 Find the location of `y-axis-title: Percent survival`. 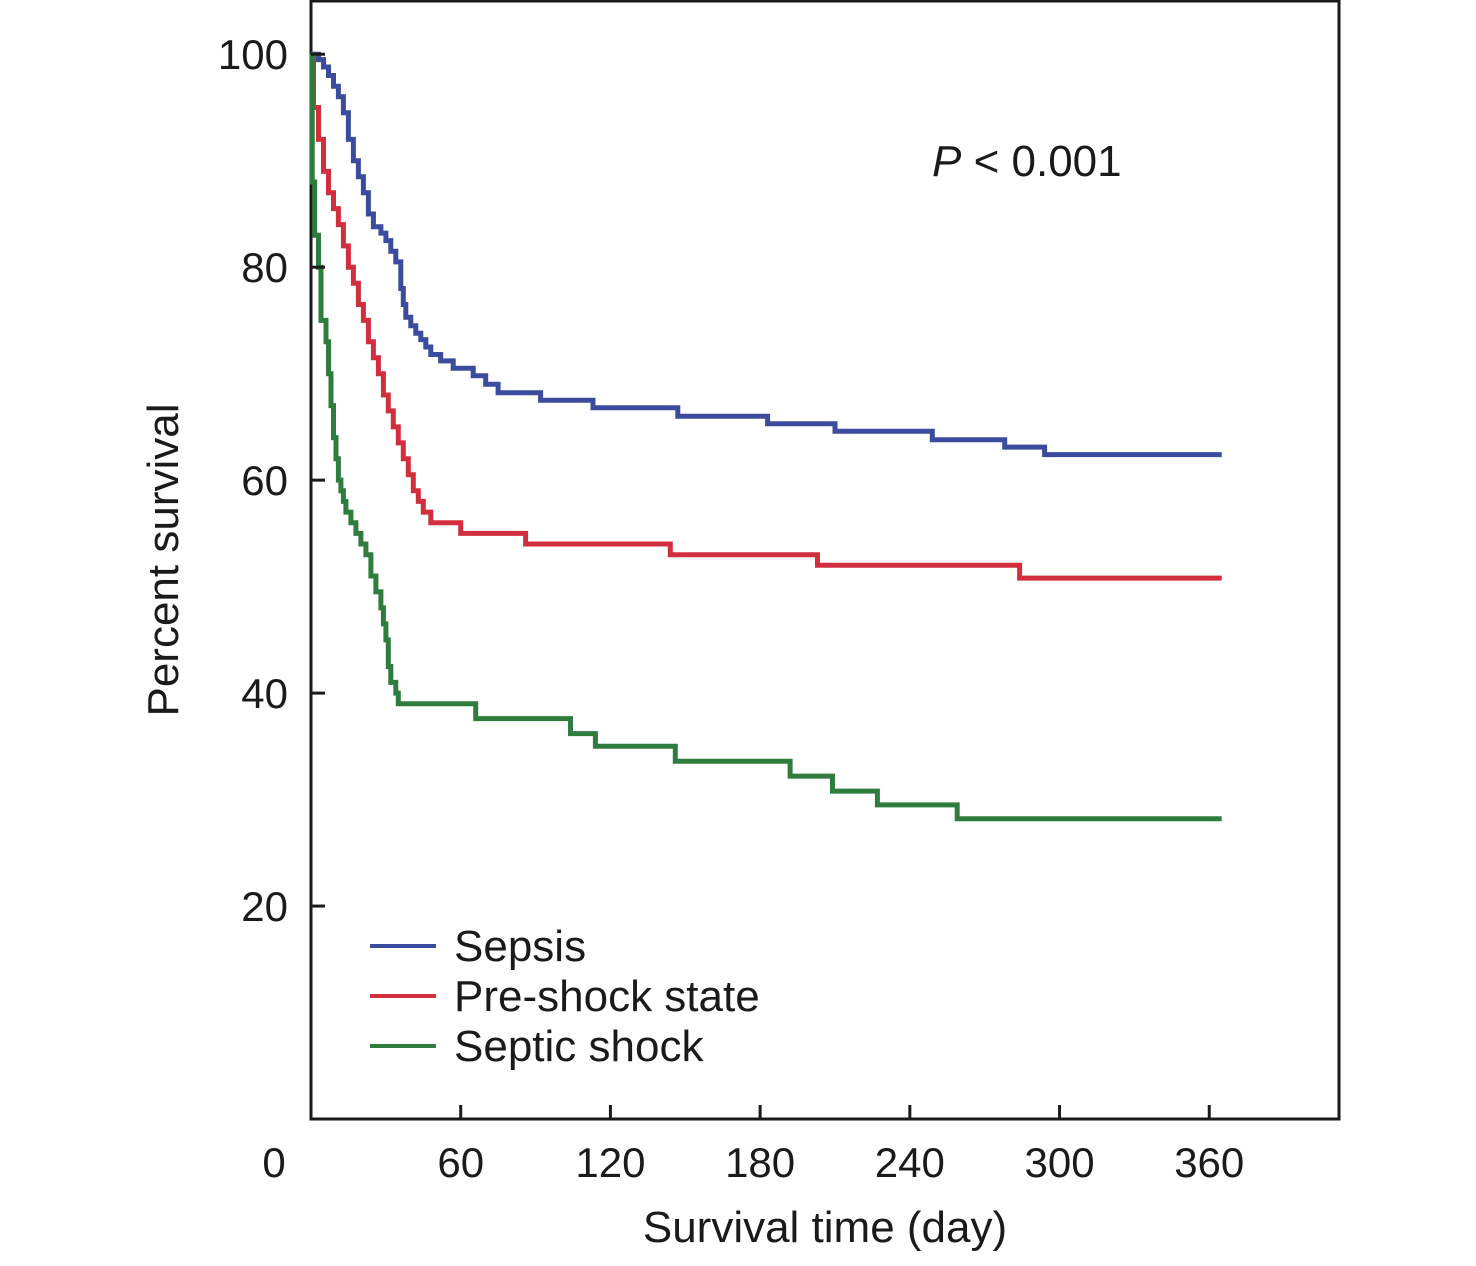

y-axis-title: Percent survival is located at coordinates (163, 559).